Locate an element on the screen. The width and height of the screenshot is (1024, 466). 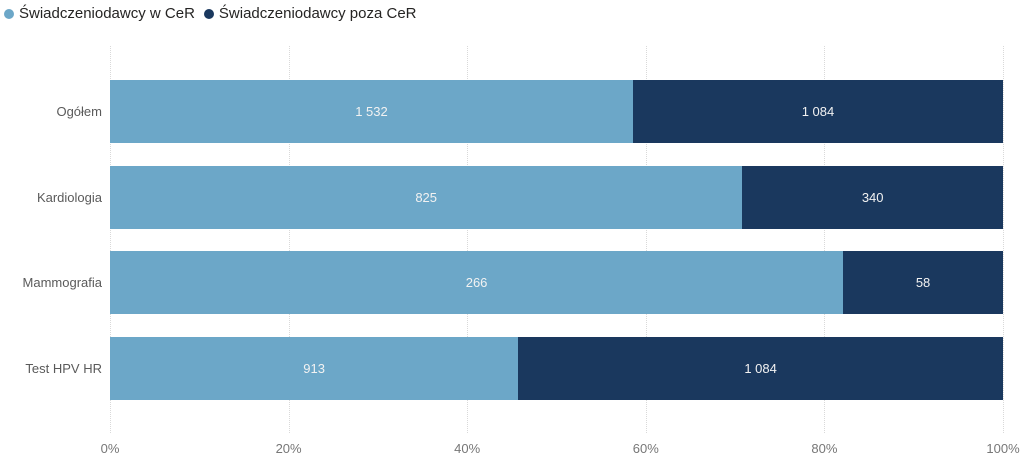
bar-segment: 266 is located at coordinates (477, 283).